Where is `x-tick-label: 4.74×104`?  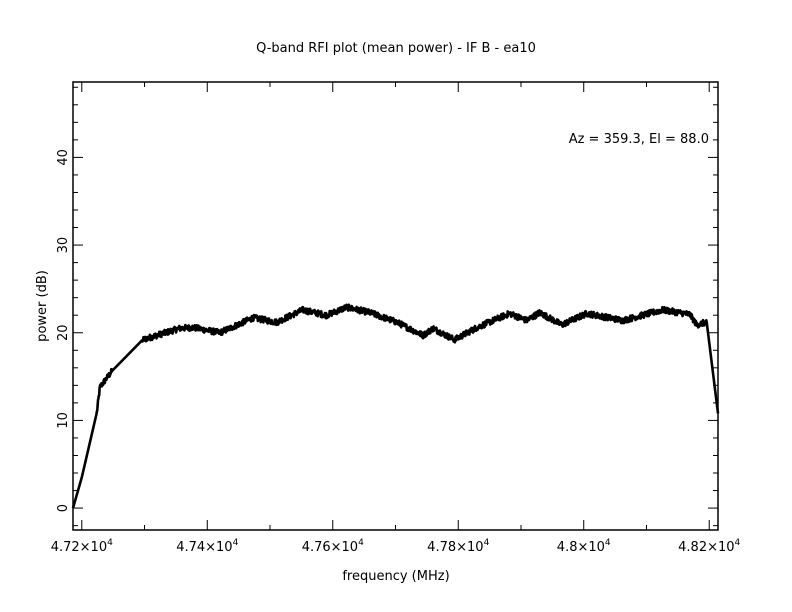 x-tick-label: 4.74×104 is located at coordinates (207, 546).